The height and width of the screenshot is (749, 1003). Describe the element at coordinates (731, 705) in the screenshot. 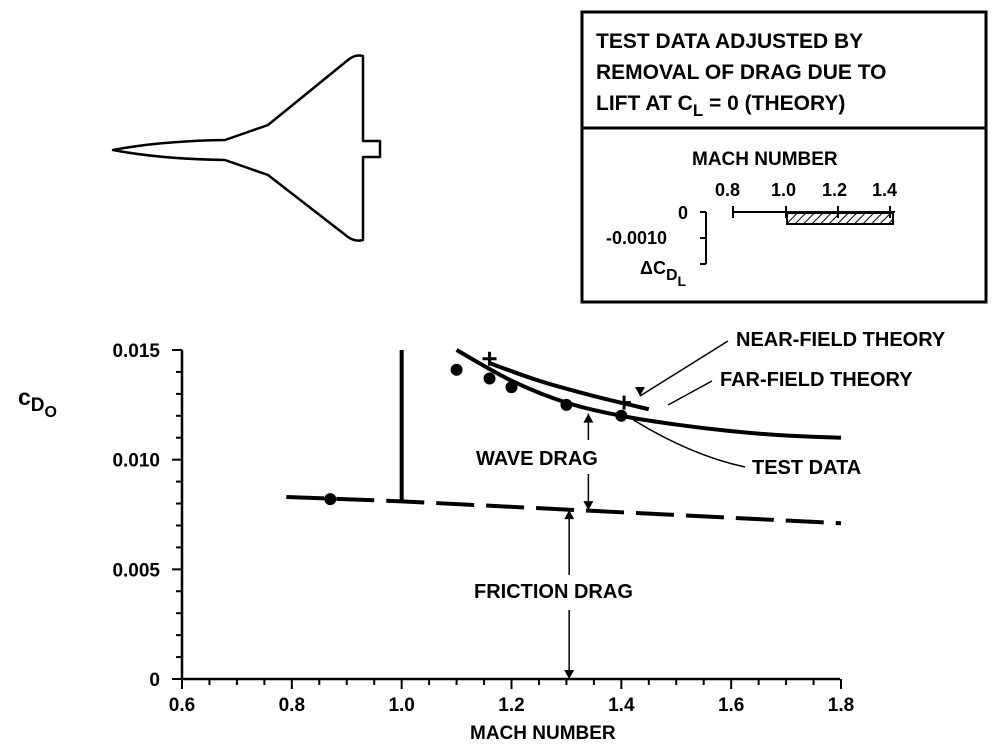

I see `x-tick-label: 1.6` at that location.